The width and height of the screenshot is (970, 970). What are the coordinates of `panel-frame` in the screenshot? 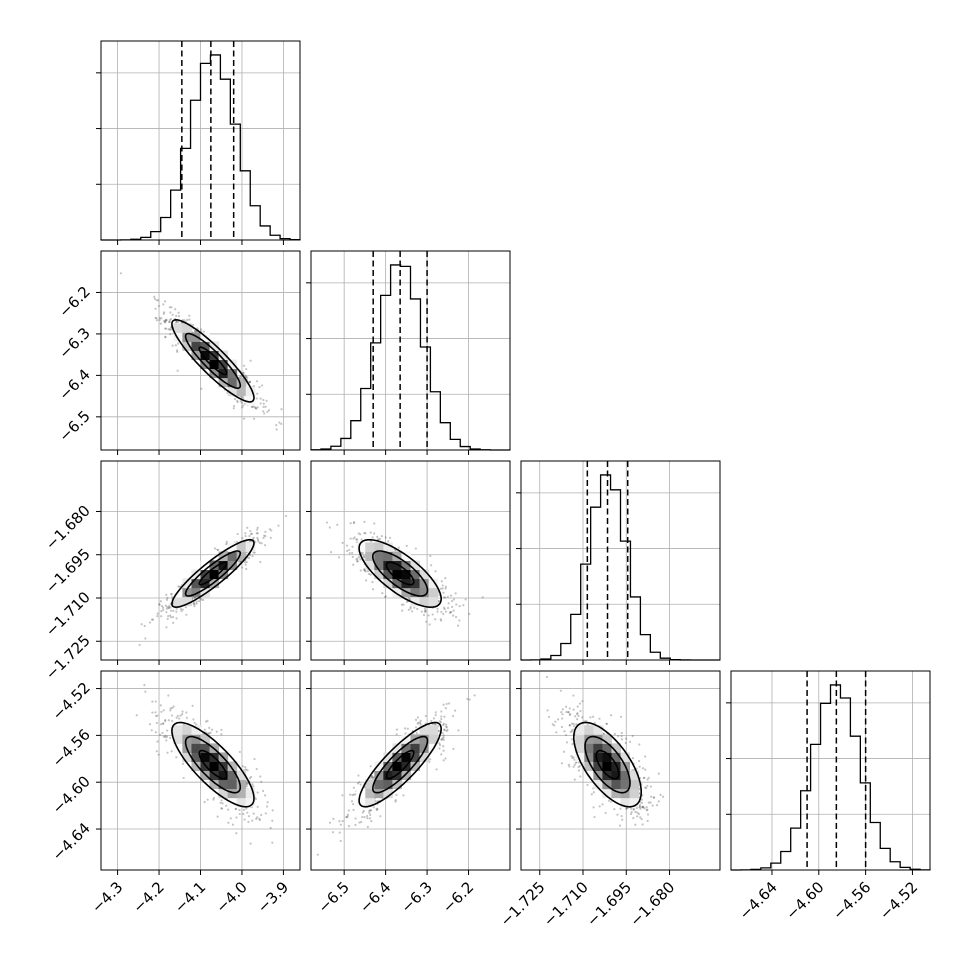 It's located at (200, 770).